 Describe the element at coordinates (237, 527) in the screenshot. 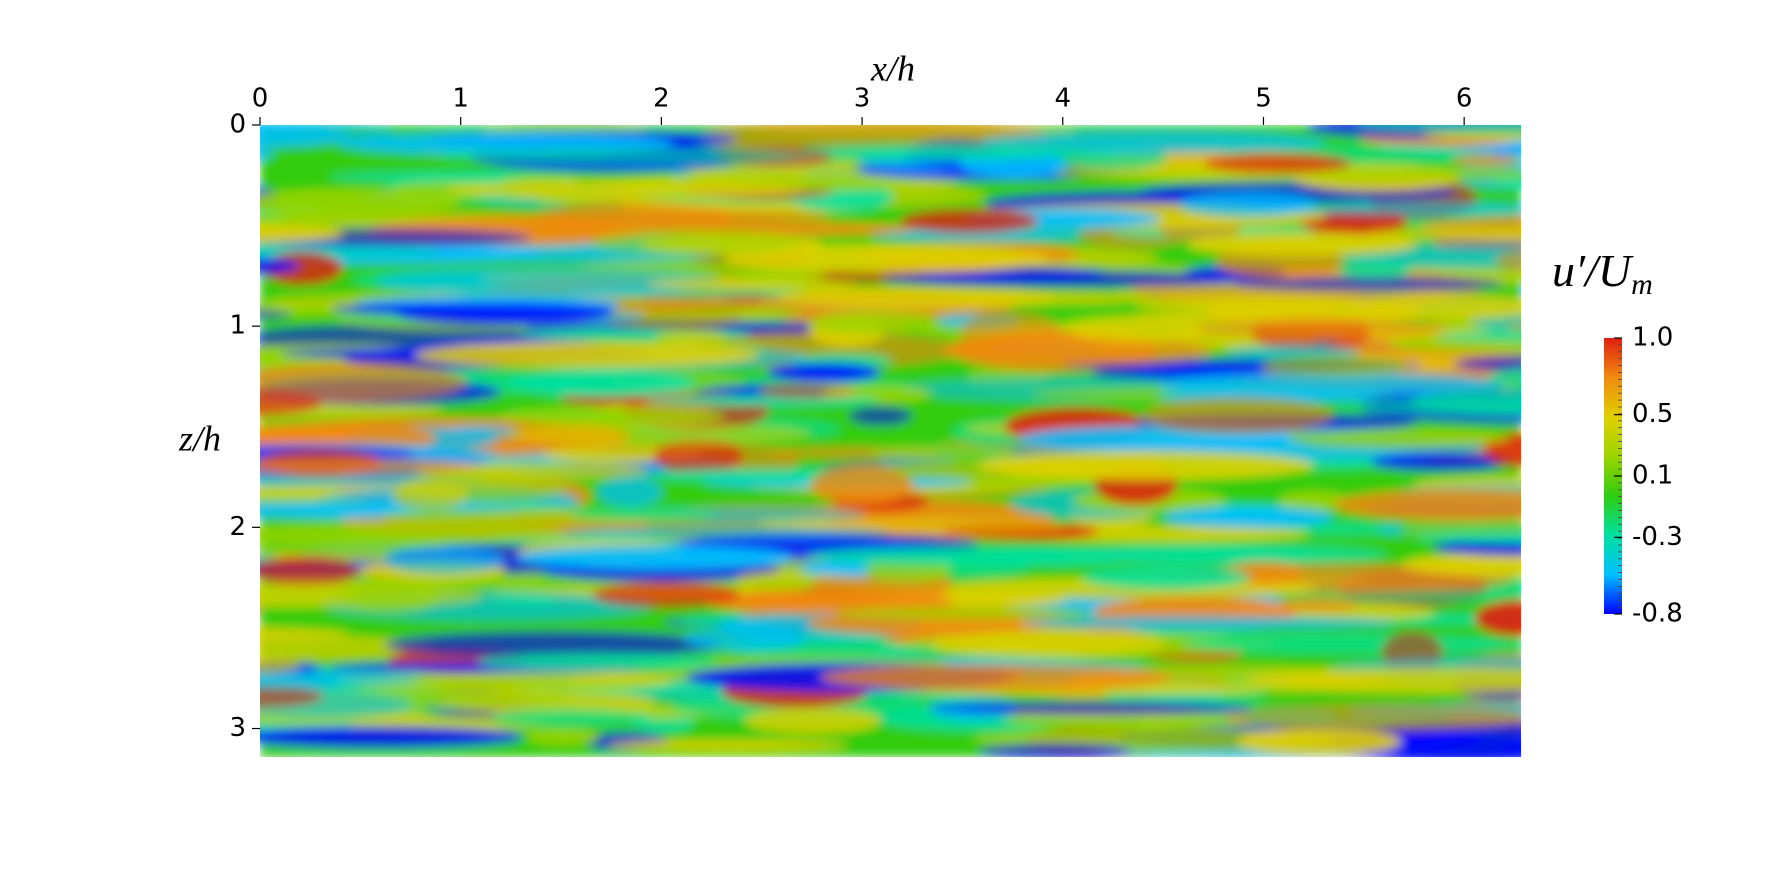

I see `y-tick-label: 2` at that location.